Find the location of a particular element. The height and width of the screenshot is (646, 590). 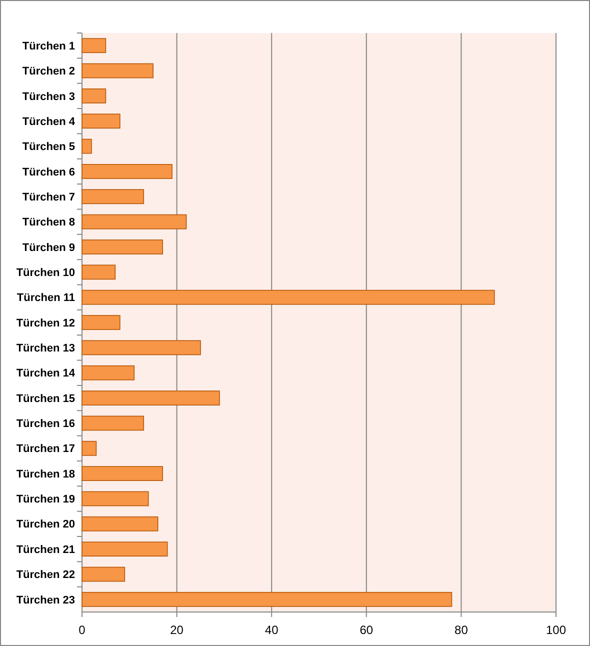

y-tick-label: Türchen 6 is located at coordinates (48, 172).